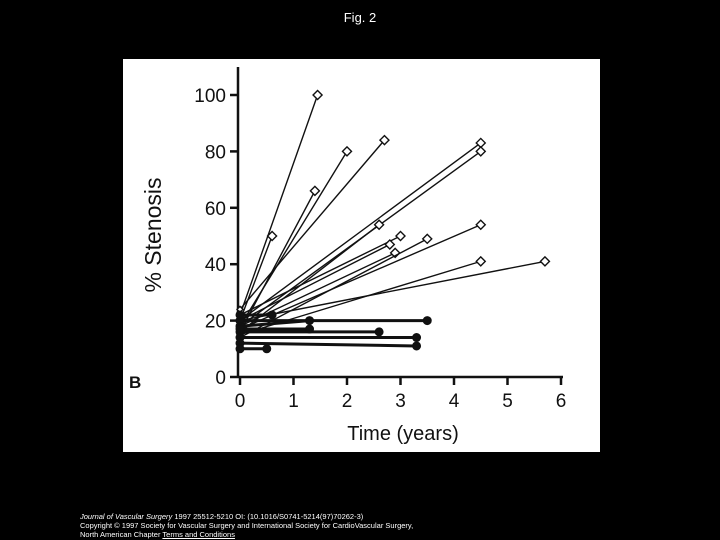  Describe the element at coordinates (215, 152) in the screenshot. I see `y-tick-label: 80` at that location.